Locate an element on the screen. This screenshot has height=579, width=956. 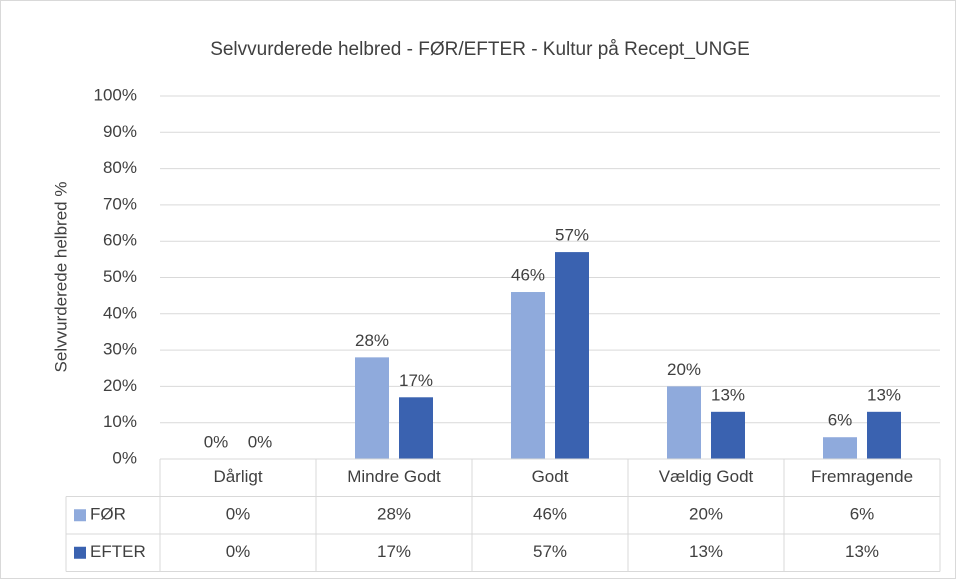
x-tick-label: Dårligt is located at coordinates (237, 476).